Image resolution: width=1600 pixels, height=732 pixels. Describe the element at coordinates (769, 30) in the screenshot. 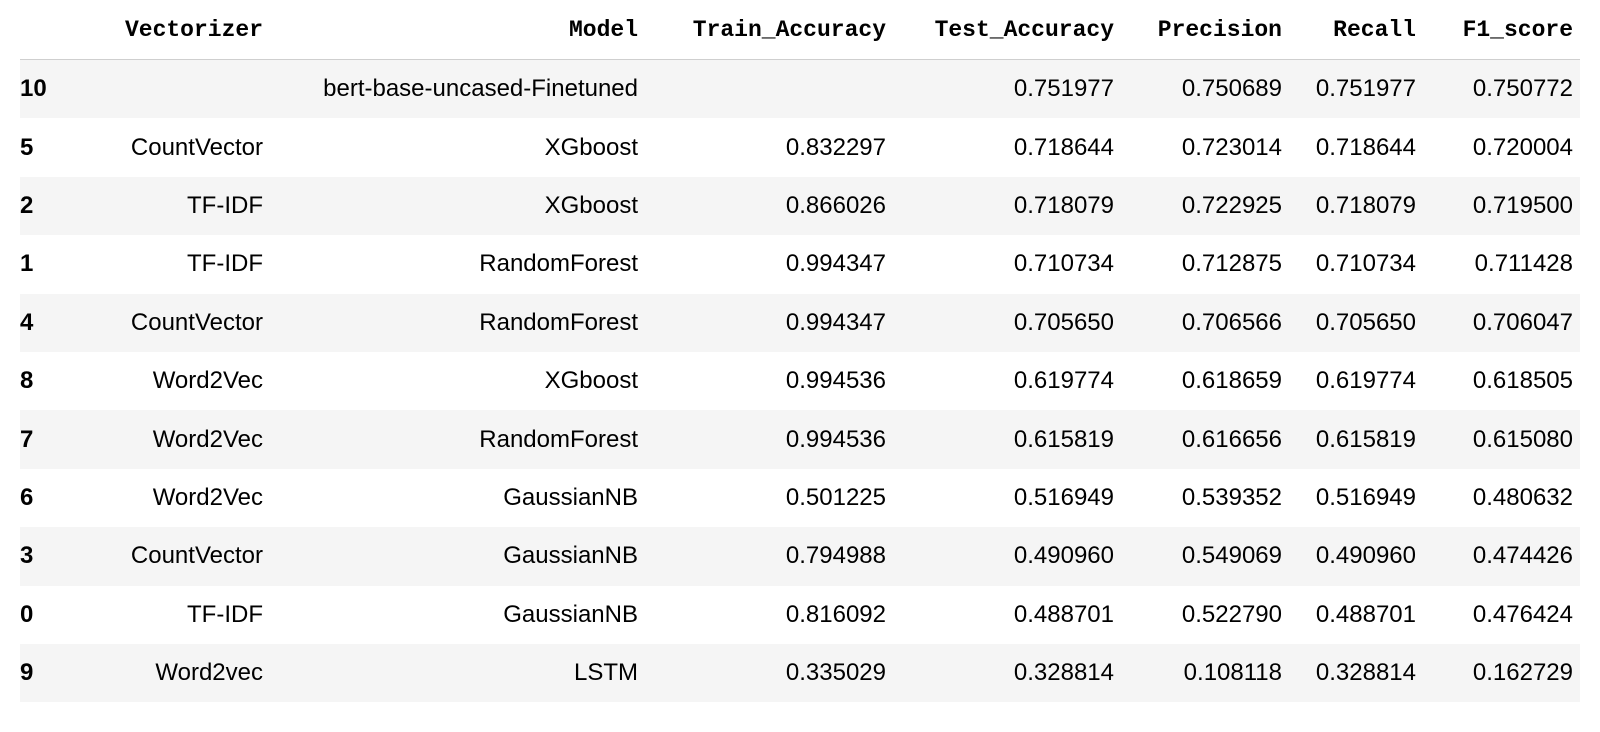

I see `header-train-accuracy: Train_Accuracy` at that location.